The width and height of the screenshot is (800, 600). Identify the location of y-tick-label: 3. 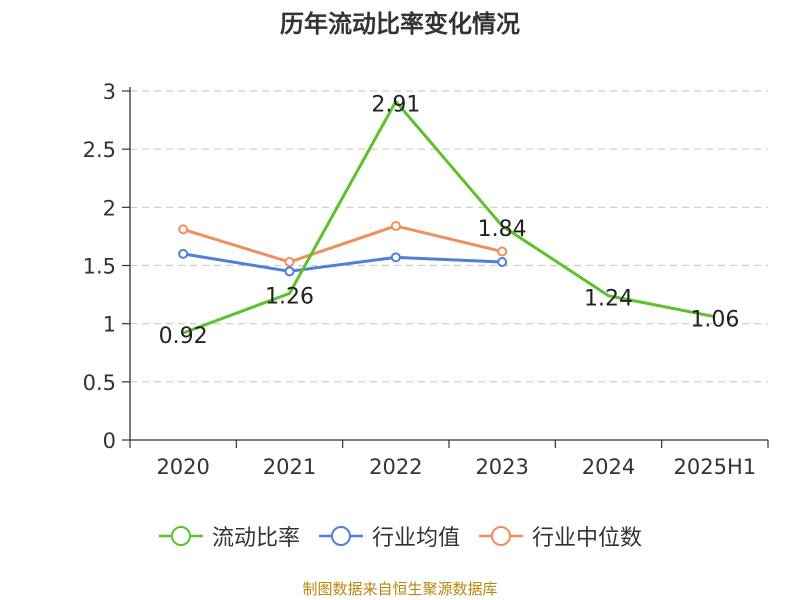
(109, 92).